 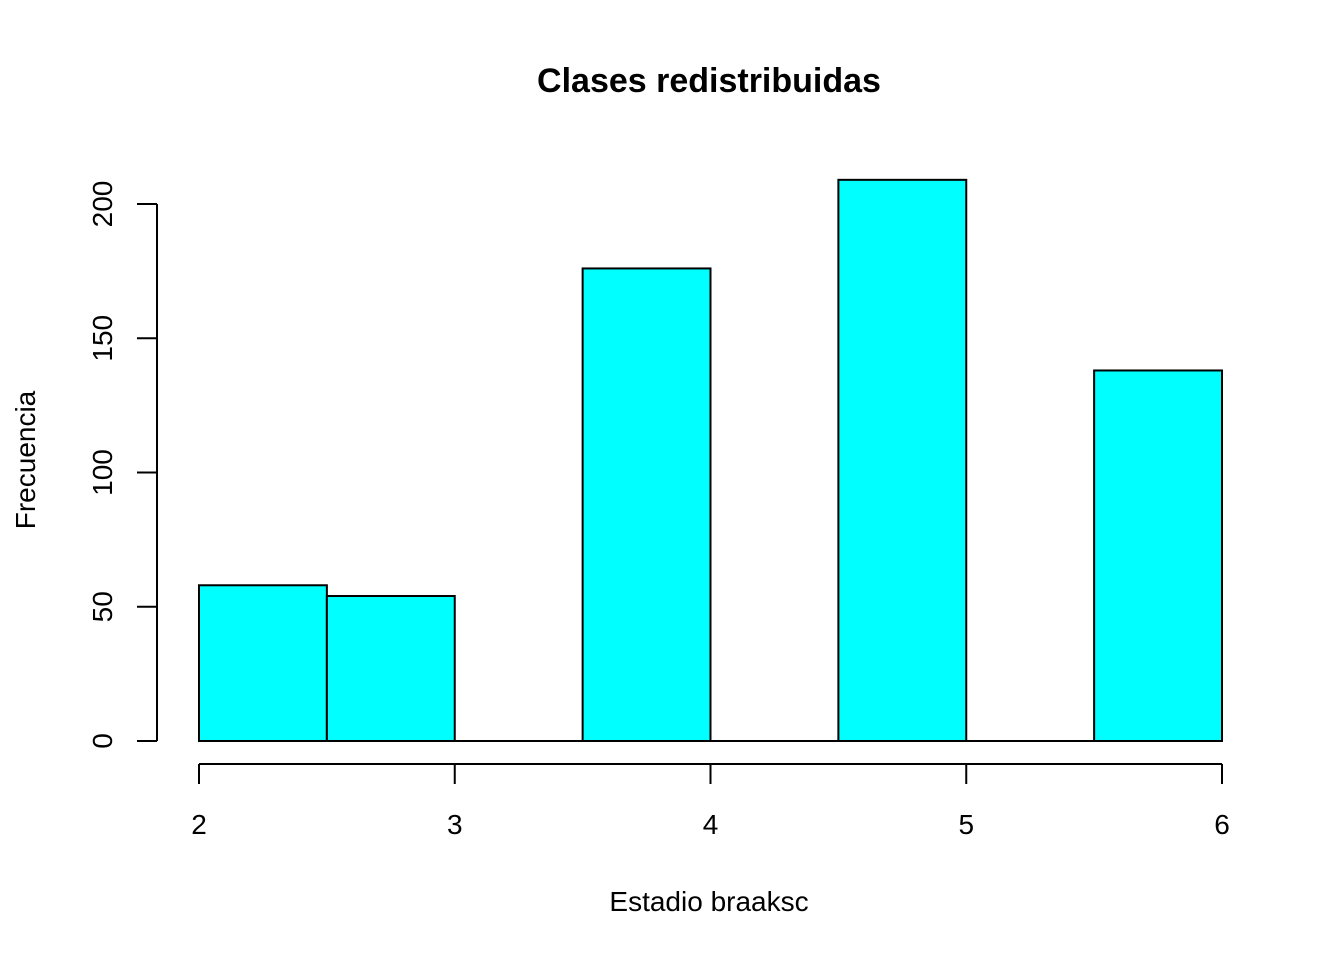 I want to click on y-tick-label-200: 200, so click(x=102, y=204).